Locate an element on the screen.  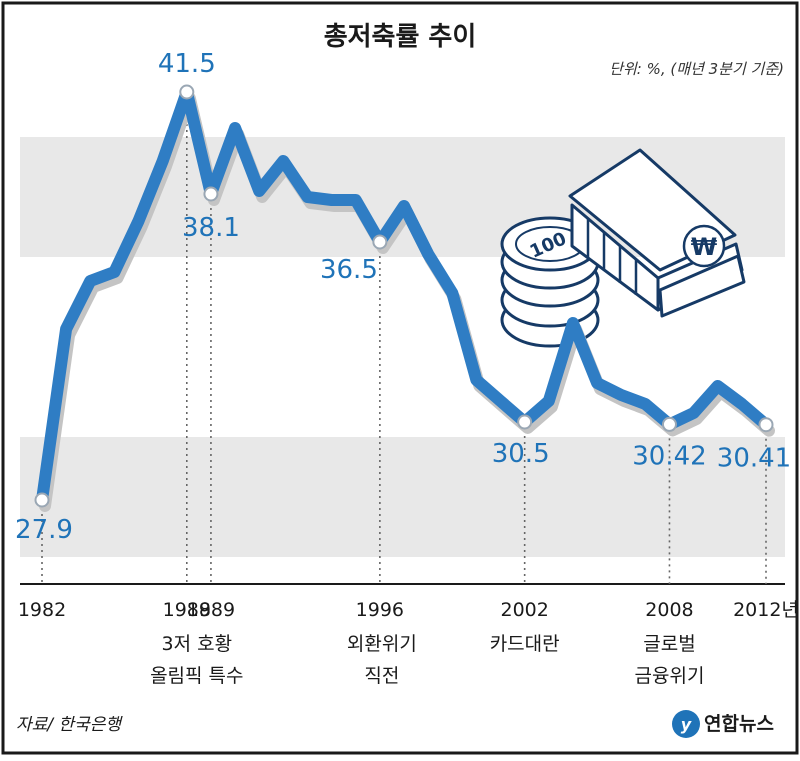
point-2012 is located at coordinates (766, 425).